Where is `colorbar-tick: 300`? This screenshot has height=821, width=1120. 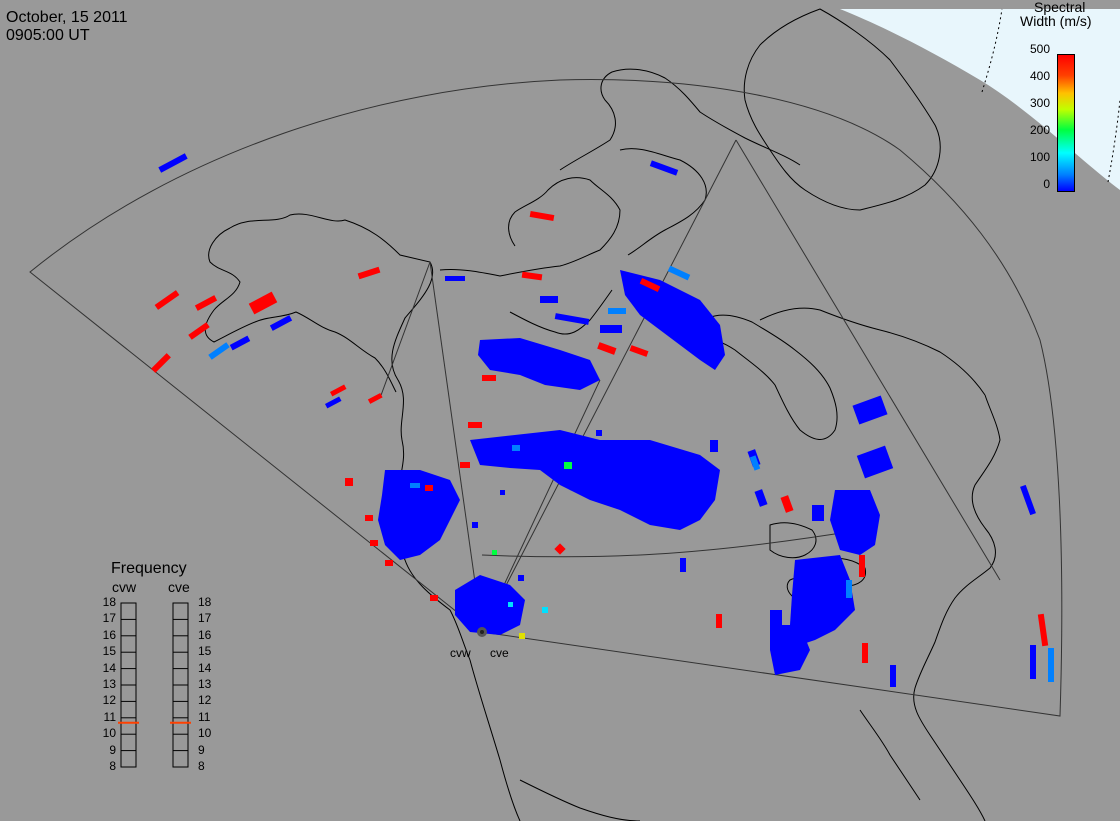
colorbar-tick: 300 is located at coordinates (1039, 103).